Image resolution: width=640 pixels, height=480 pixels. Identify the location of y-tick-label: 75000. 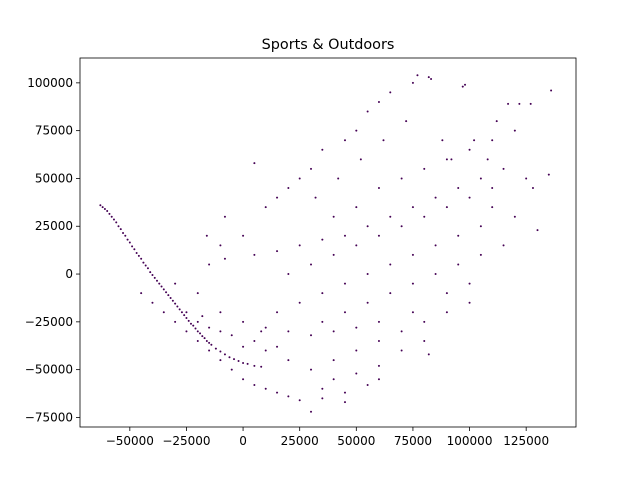
(54, 131).